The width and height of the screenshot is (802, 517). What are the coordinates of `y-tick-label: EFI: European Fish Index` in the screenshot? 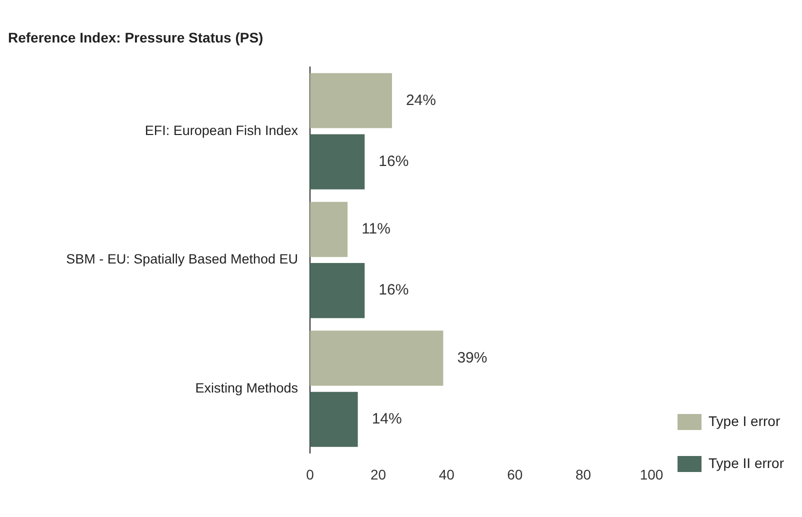 It's located at (221, 130).